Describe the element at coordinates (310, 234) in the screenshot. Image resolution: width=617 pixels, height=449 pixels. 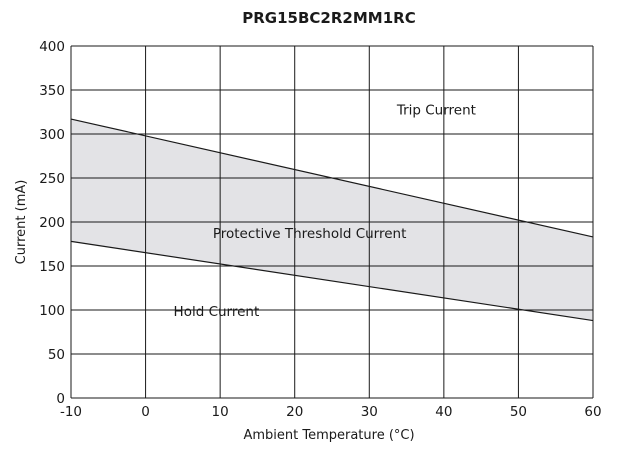
I see `protective-threshold-current-annotation: Protective Threshold Current` at that location.